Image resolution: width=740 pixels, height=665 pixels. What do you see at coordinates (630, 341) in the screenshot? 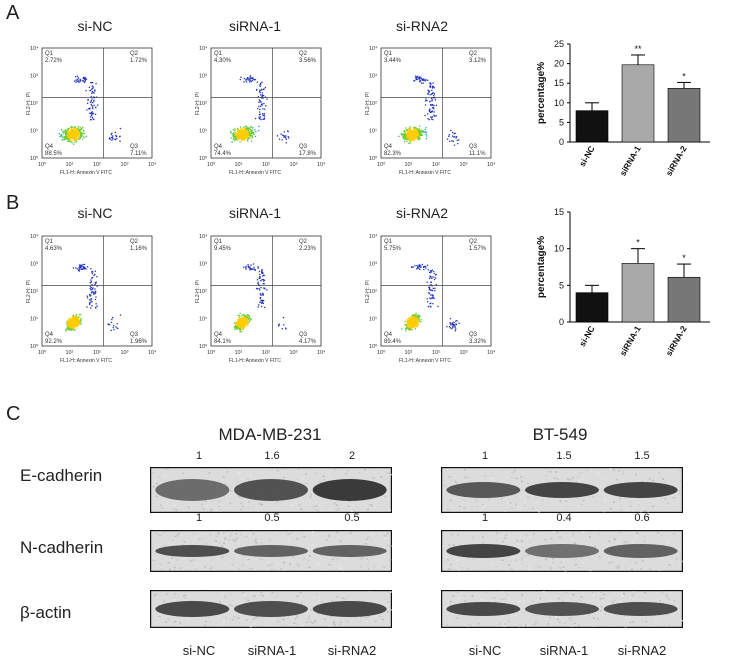
I see `x-tick-label: siRNA-1` at bounding box center [630, 341].